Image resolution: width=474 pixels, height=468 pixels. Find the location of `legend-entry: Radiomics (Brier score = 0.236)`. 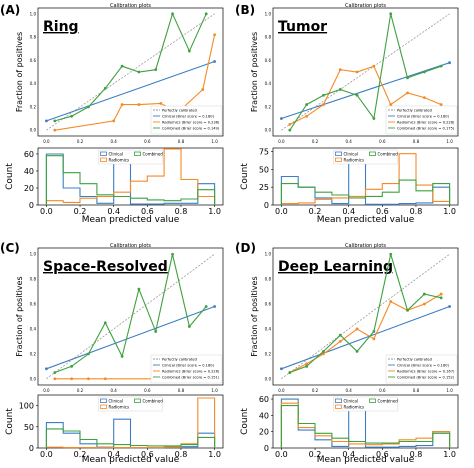

legend-entry: Radiomics (Brier score = 0.236) is located at coordinates (191, 123).